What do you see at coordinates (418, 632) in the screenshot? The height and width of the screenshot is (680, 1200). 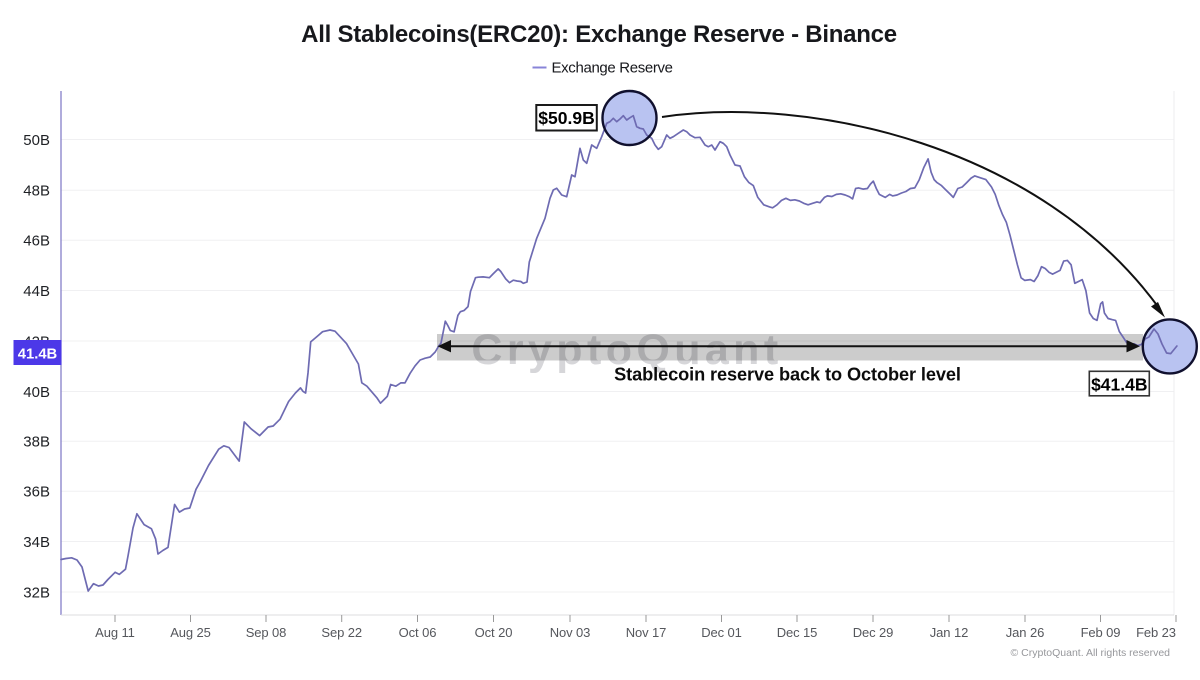 I see `svg-text: Oct 06` at bounding box center [418, 632].